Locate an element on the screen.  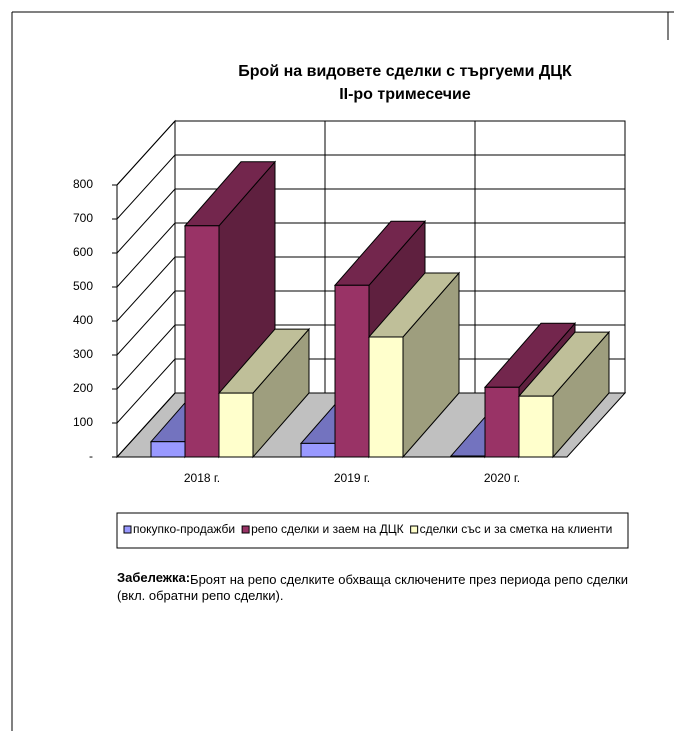
y-tick-label: 100 is located at coordinates (83, 422).